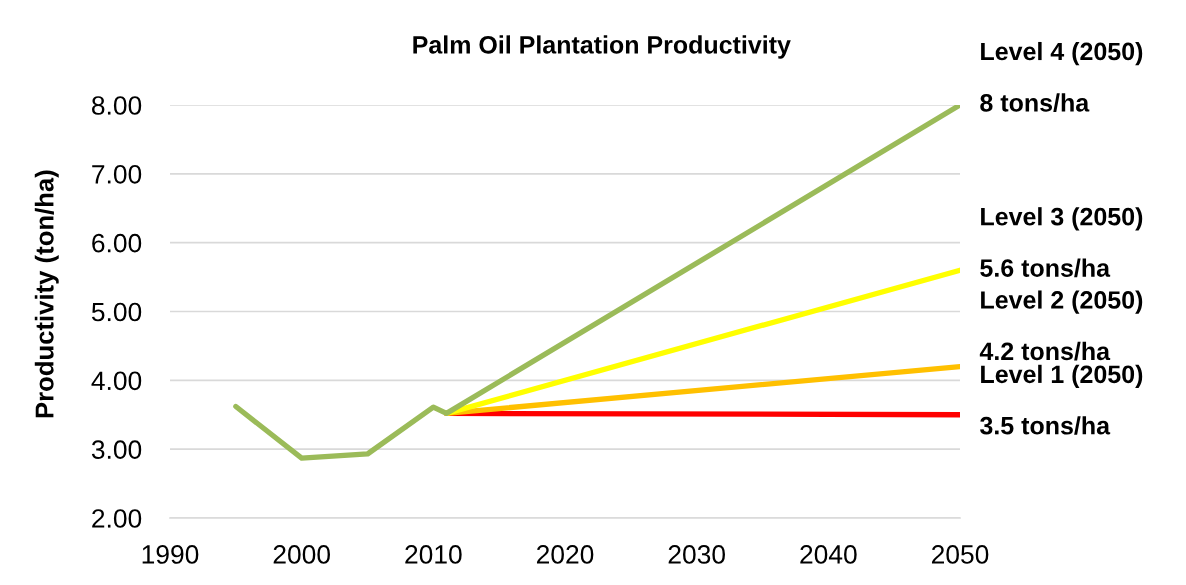  What do you see at coordinates (116, 312) in the screenshot?
I see `y-tick-label: 5.00` at bounding box center [116, 312].